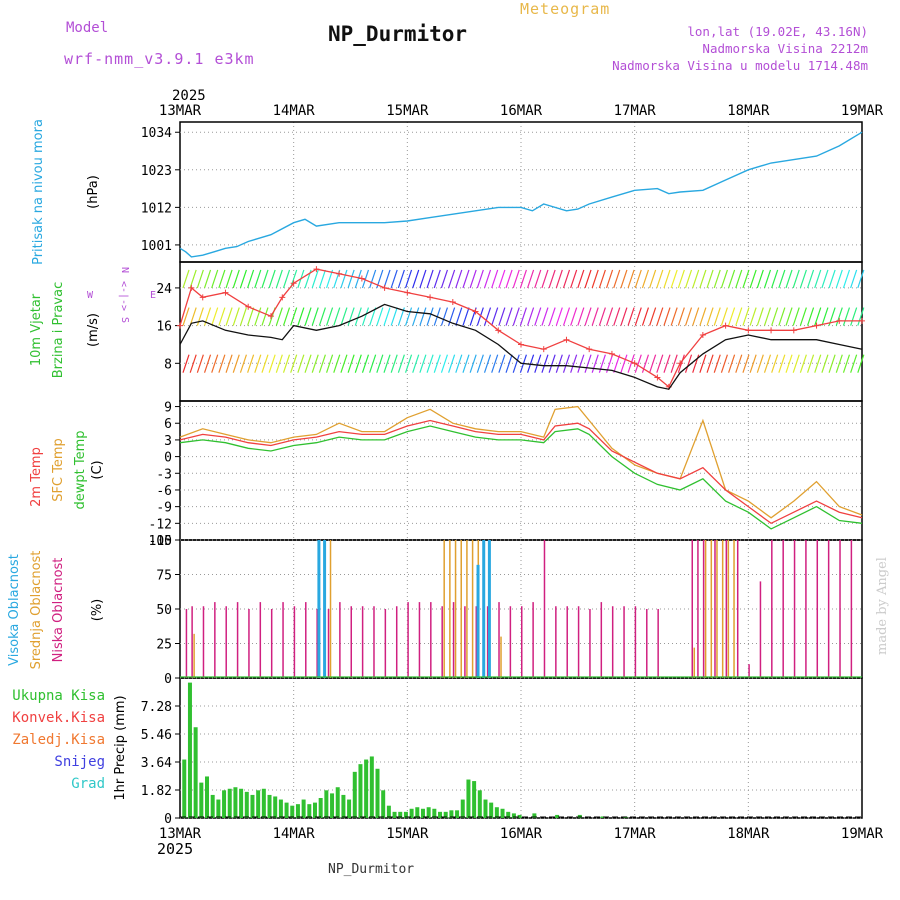  What do you see at coordinates (156, 763) in the screenshot?
I see `y-tick-label: 3.64` at bounding box center [156, 763].